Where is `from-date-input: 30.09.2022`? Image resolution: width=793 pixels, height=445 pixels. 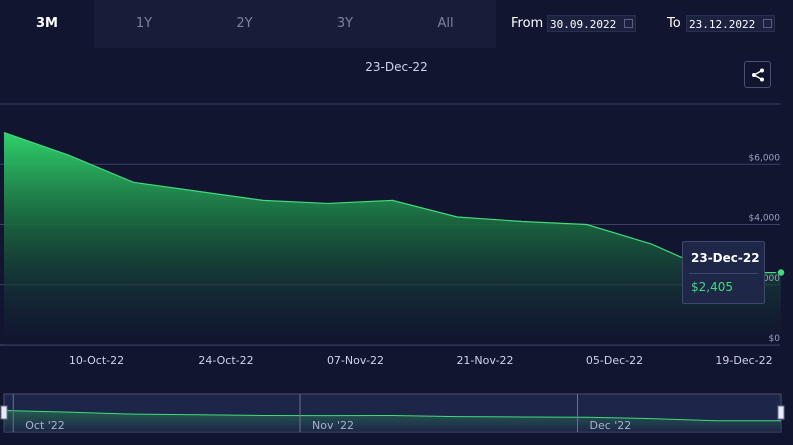 from-date-input: 30.09.2022 is located at coordinates (591, 23).